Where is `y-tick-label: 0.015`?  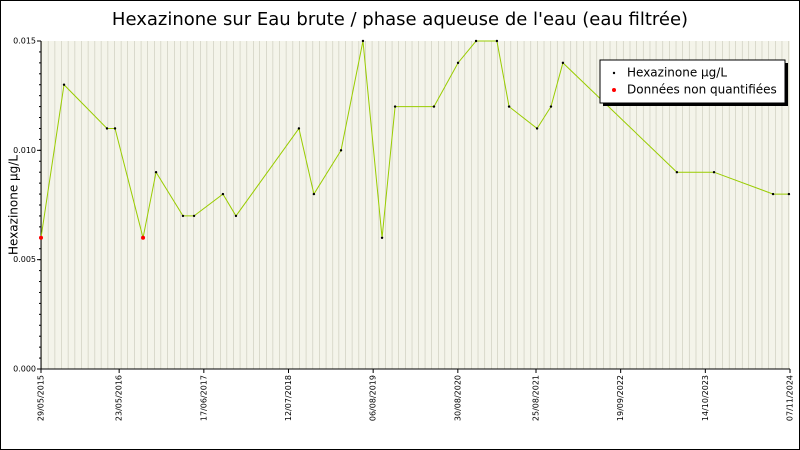 y-tick-label: 0.015 is located at coordinates (24, 41).